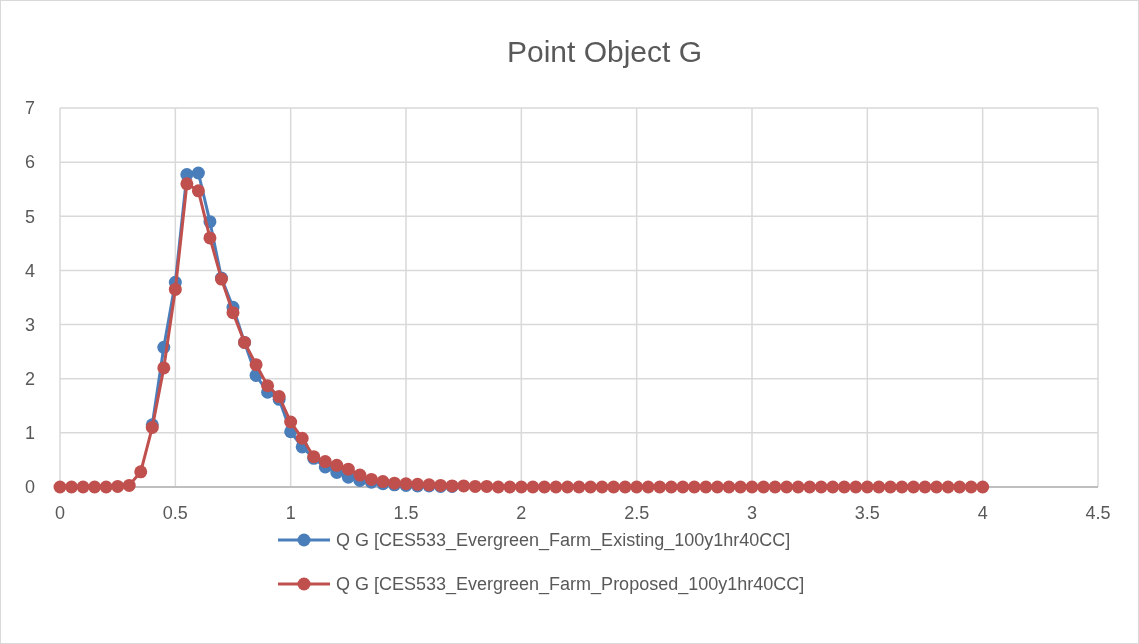 The image size is (1139, 644). What do you see at coordinates (29, 108) in the screenshot?
I see `y-tick-label: 7` at bounding box center [29, 108].